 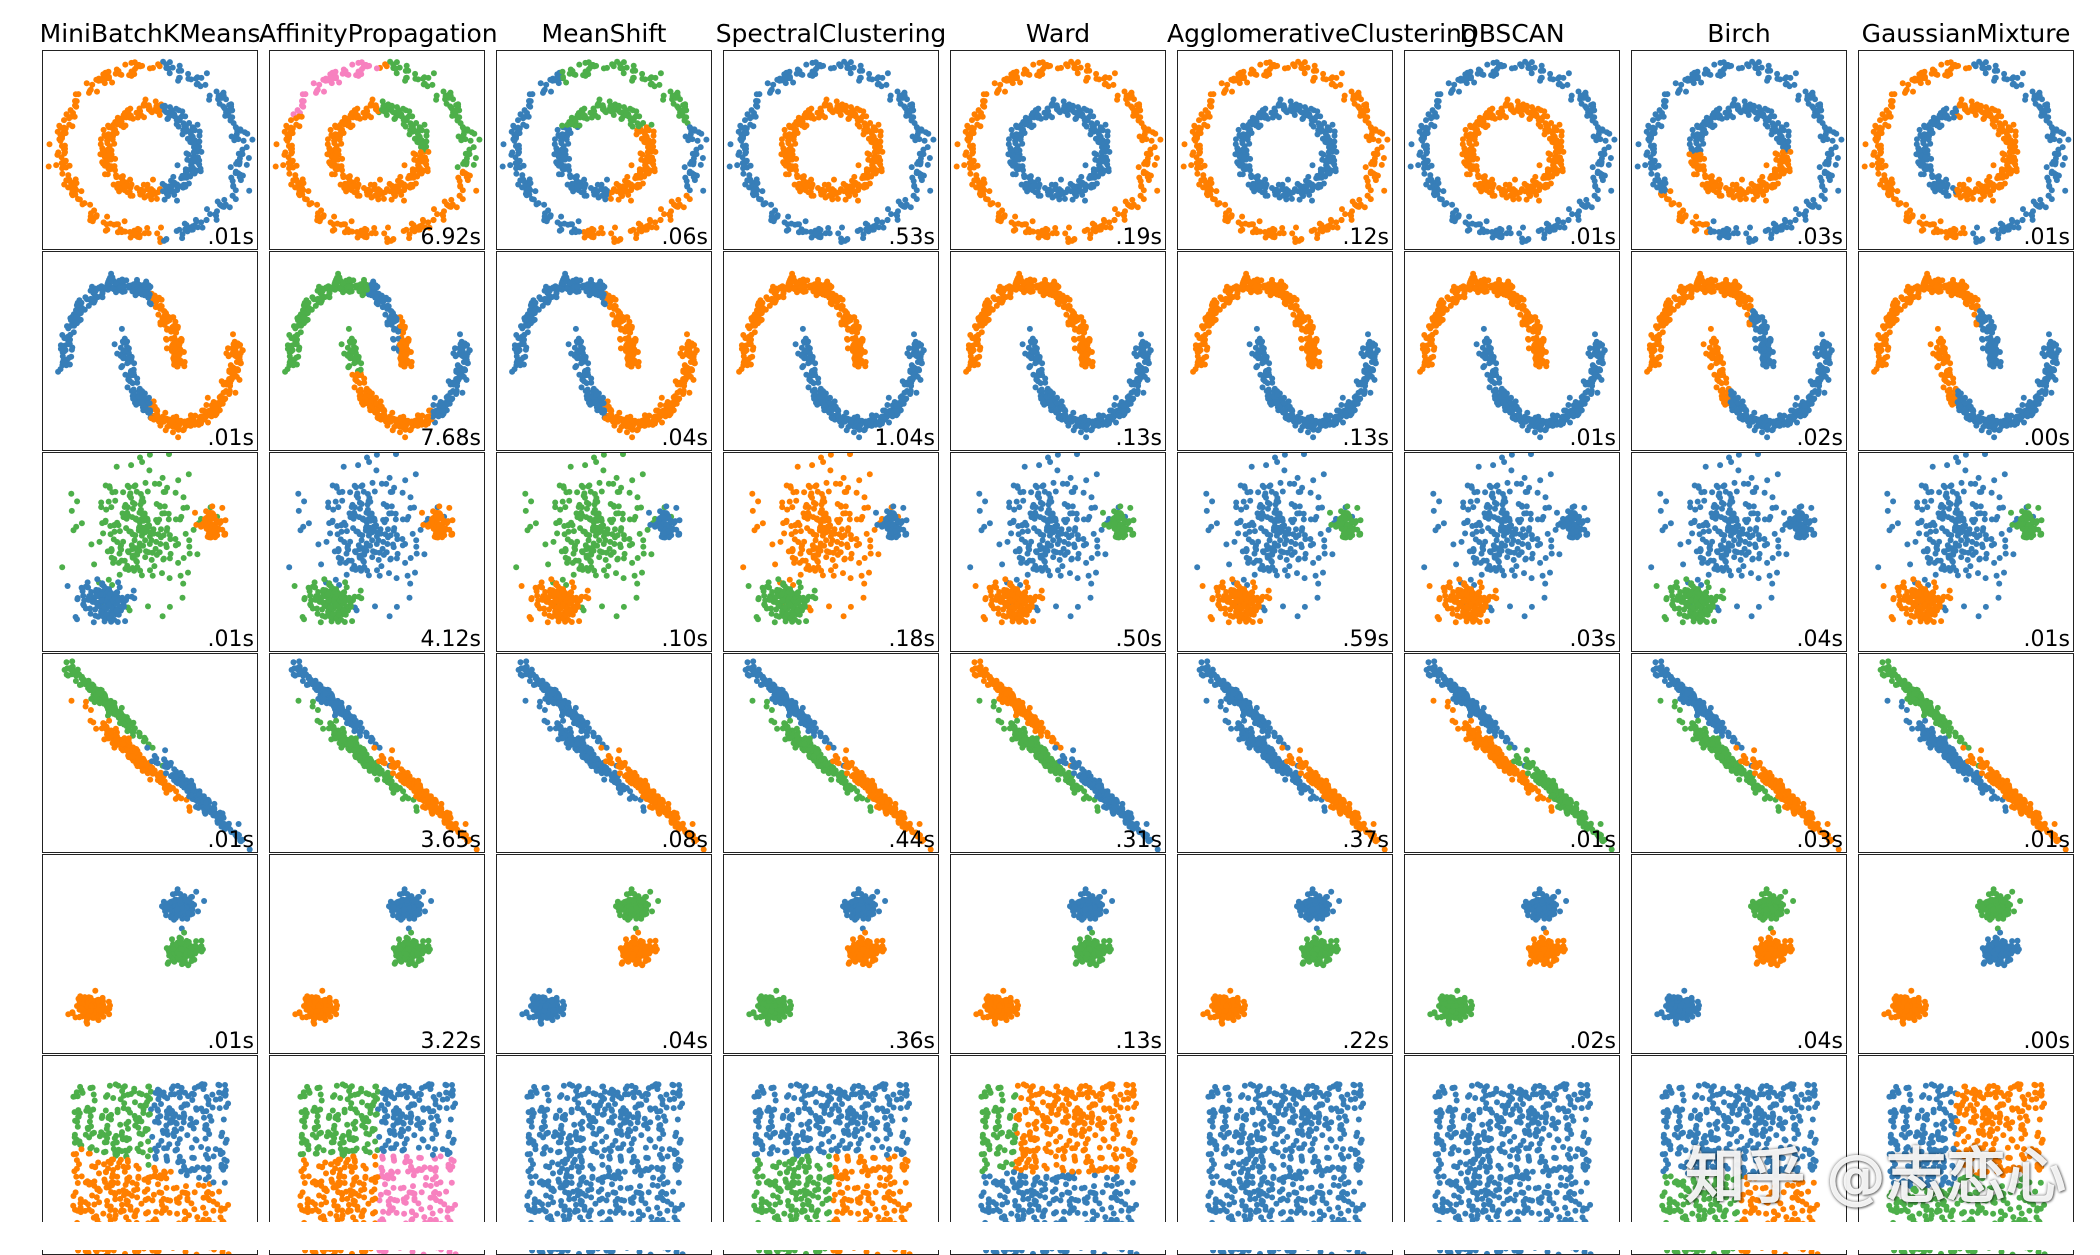 What do you see at coordinates (1058, 34) in the screenshot?
I see `column-title-ward: Ward` at bounding box center [1058, 34].